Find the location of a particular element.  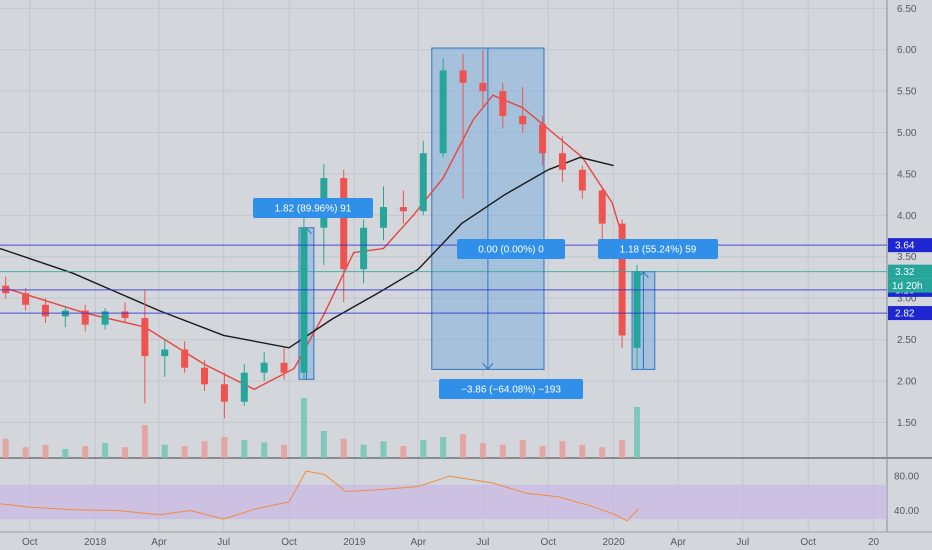

measure-label-bg is located at coordinates (511, 249).